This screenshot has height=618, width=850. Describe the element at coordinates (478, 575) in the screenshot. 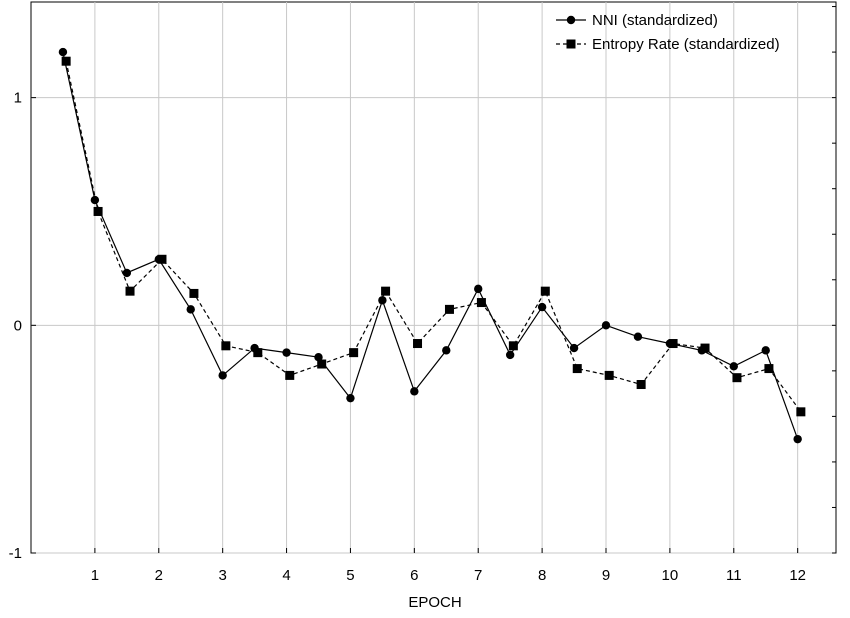

I see `x-tick-label: 7` at that location.